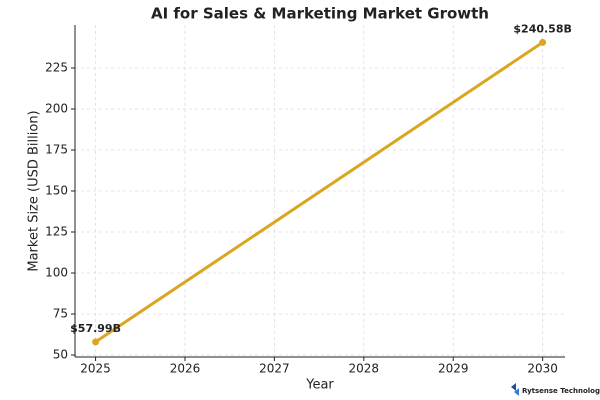  Describe the element at coordinates (34, 190) in the screenshot. I see `y-axis-label: Market Size (USD Billion)` at that location.